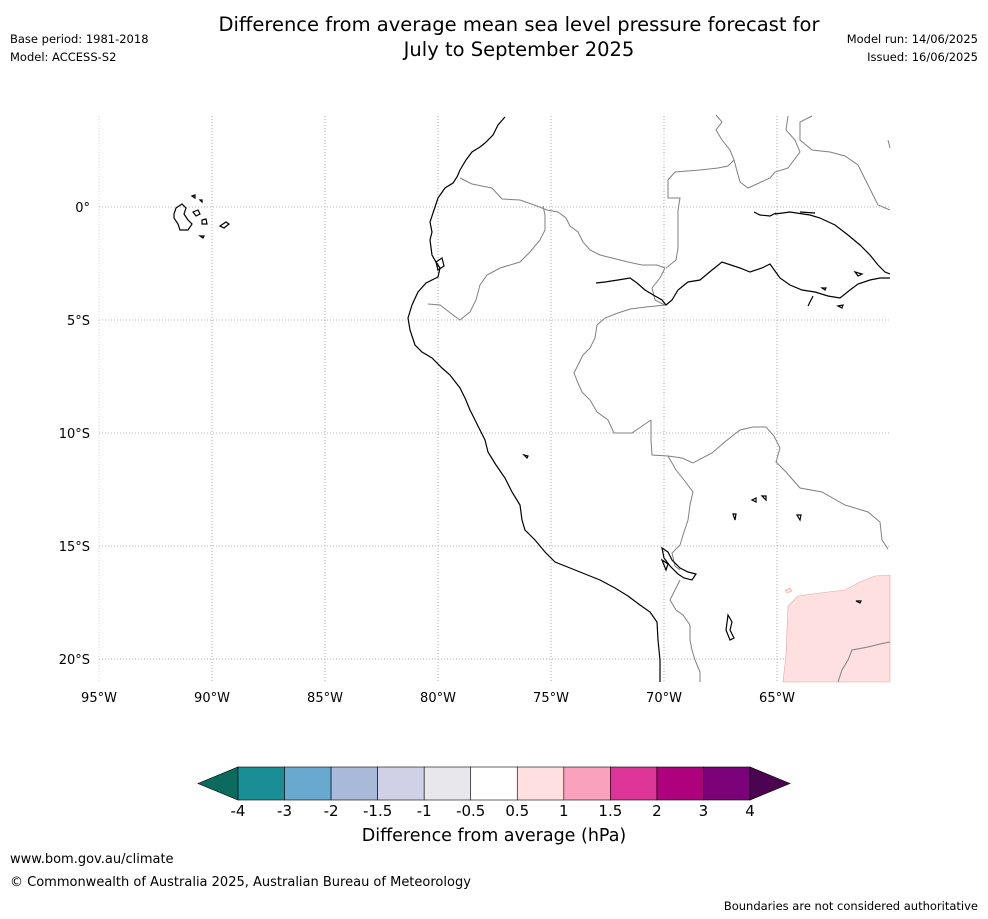  I want to click on title-line-2: July to September 2025, so click(519, 49).